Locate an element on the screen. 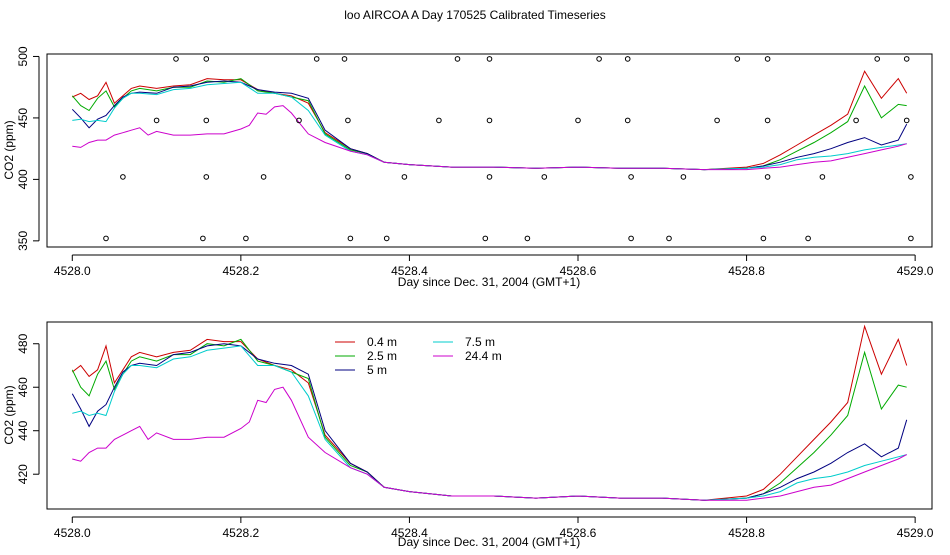 This screenshot has height=555, width=950. bottom-y-tick-label: 420 is located at coordinates (23, 474).